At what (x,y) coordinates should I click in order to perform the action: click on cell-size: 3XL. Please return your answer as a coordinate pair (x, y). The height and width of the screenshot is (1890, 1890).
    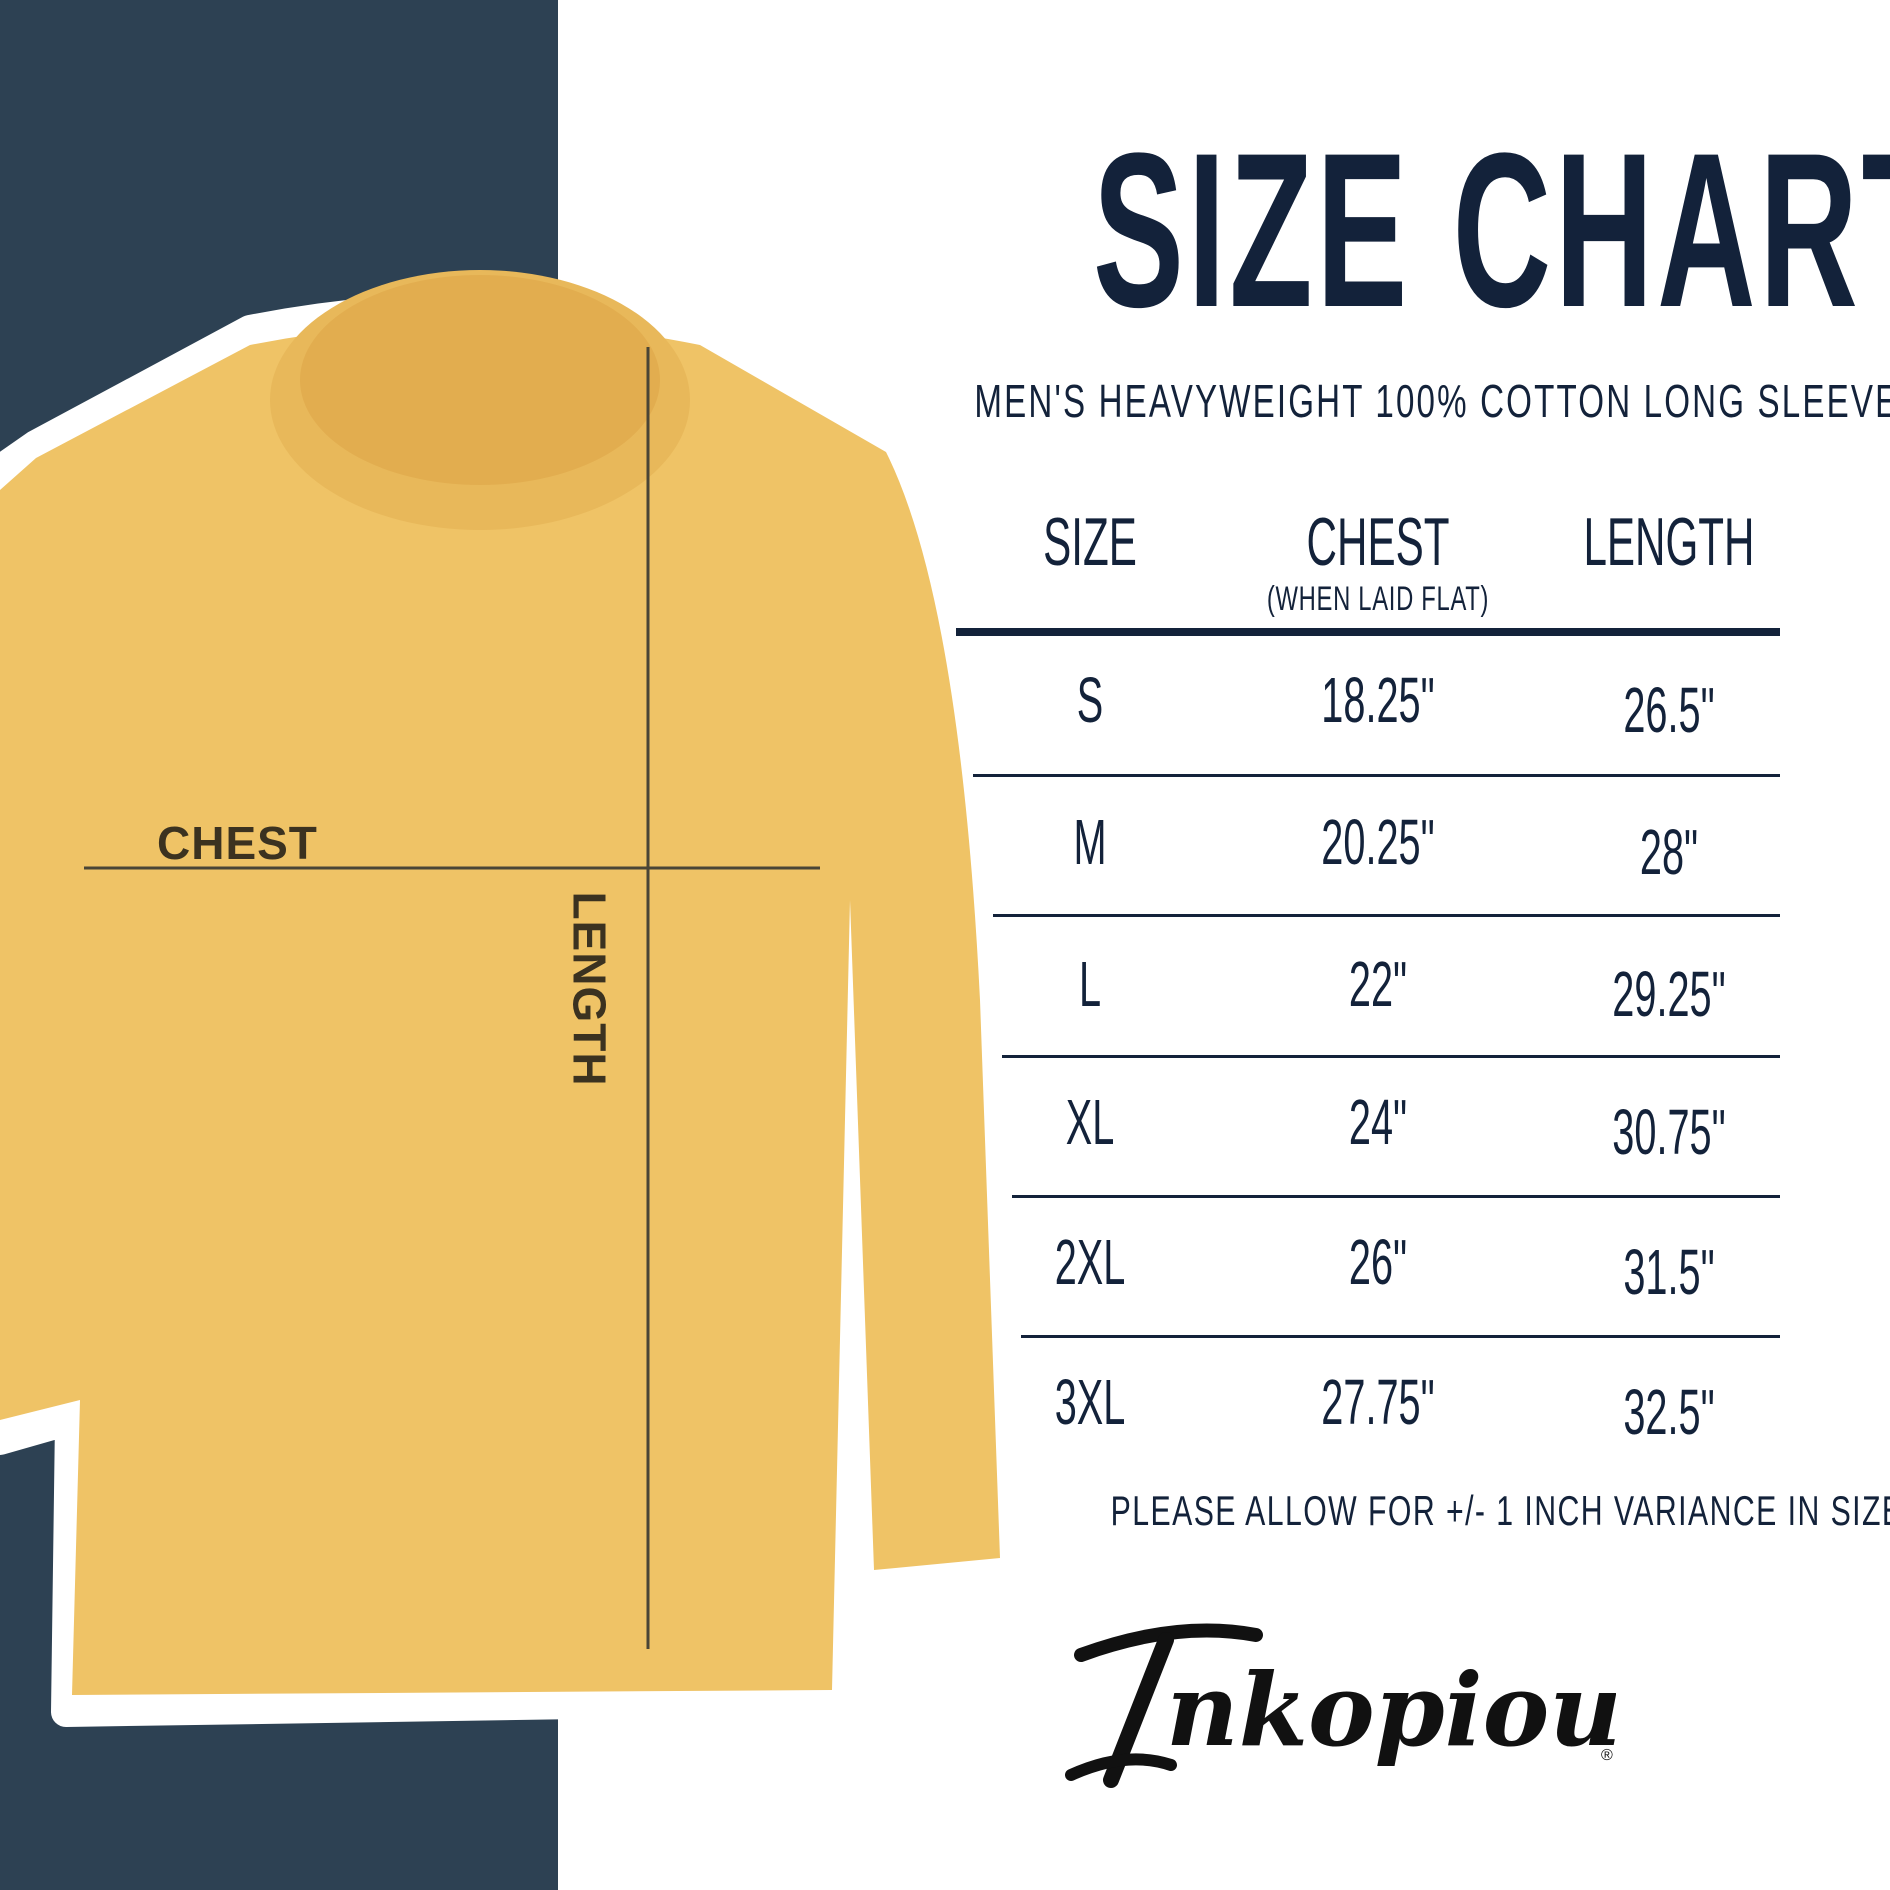
    Looking at the image, I should click on (1090, 1402).